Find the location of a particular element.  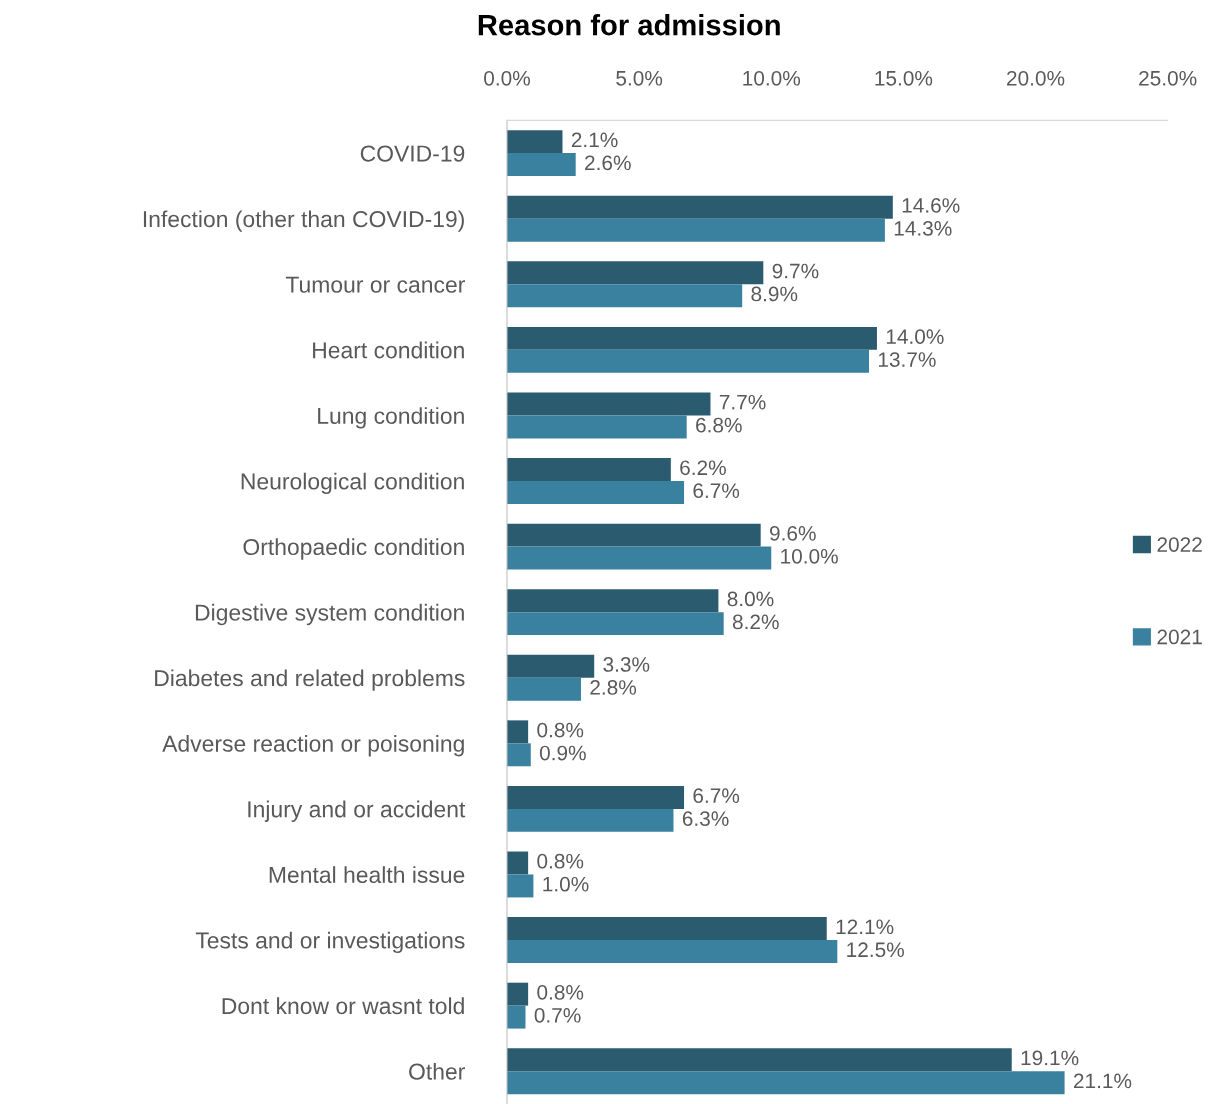

data-label: 6.2% is located at coordinates (703, 468).